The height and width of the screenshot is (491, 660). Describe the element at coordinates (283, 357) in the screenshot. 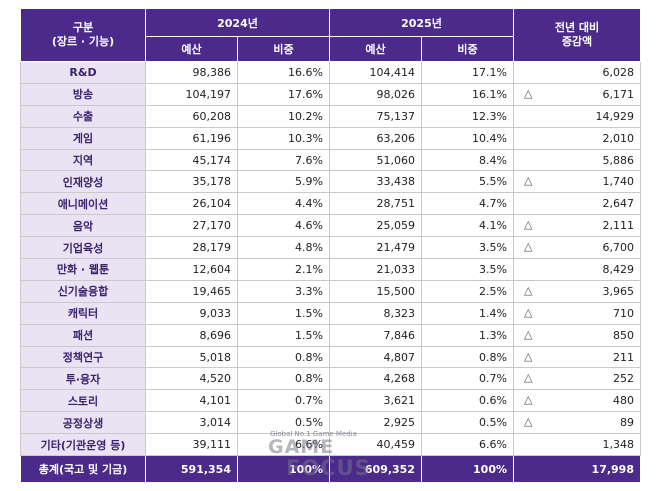

I see `row-ratio-2024: 0.8%` at that location.